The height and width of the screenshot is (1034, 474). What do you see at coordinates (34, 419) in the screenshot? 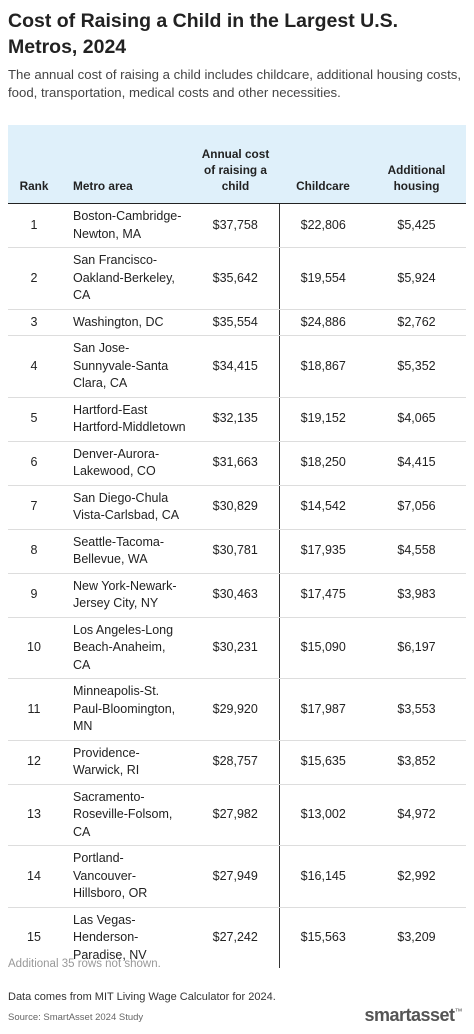
I see `table-cell: 5` at bounding box center [34, 419].